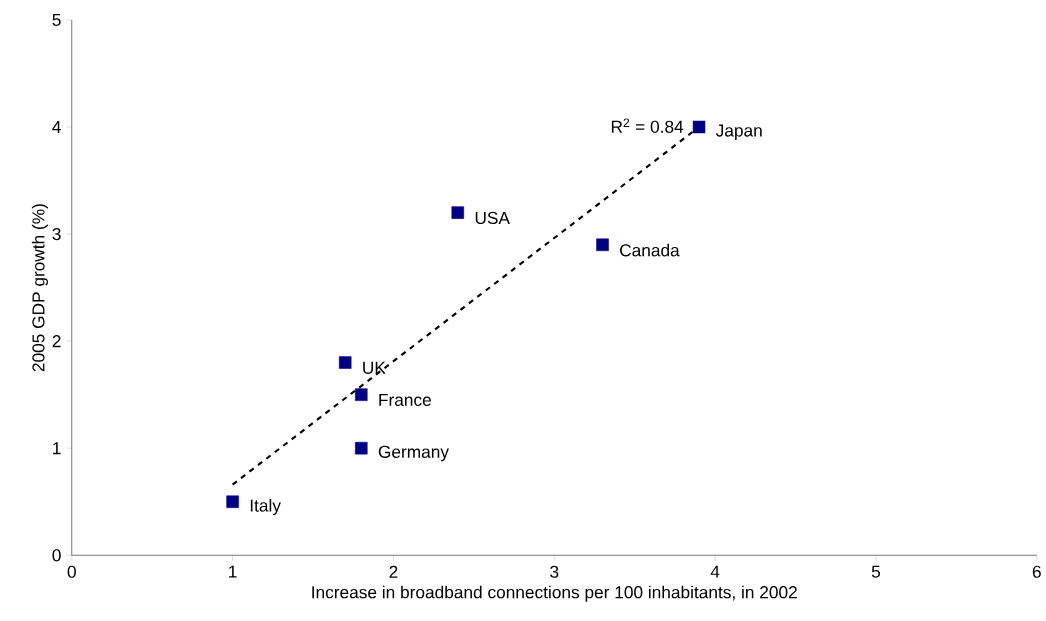 The width and height of the screenshot is (1046, 621). Describe the element at coordinates (405, 399) in the screenshot. I see `annotation: France` at that location.